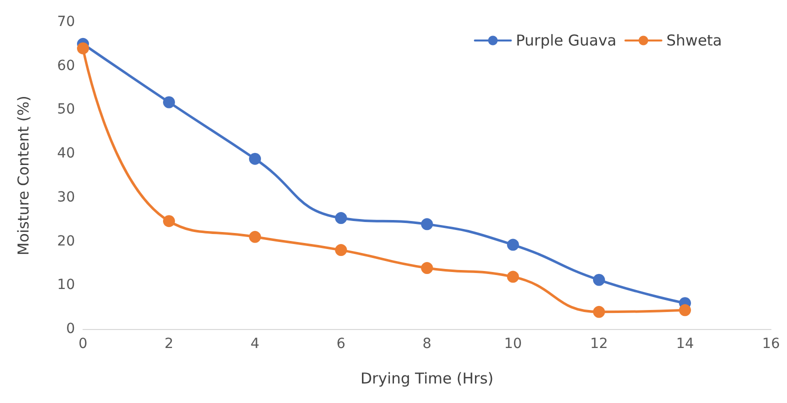 The height and width of the screenshot is (403, 787). Describe the element at coordinates (694, 41) in the screenshot. I see `legend-label: Shweta` at that location.